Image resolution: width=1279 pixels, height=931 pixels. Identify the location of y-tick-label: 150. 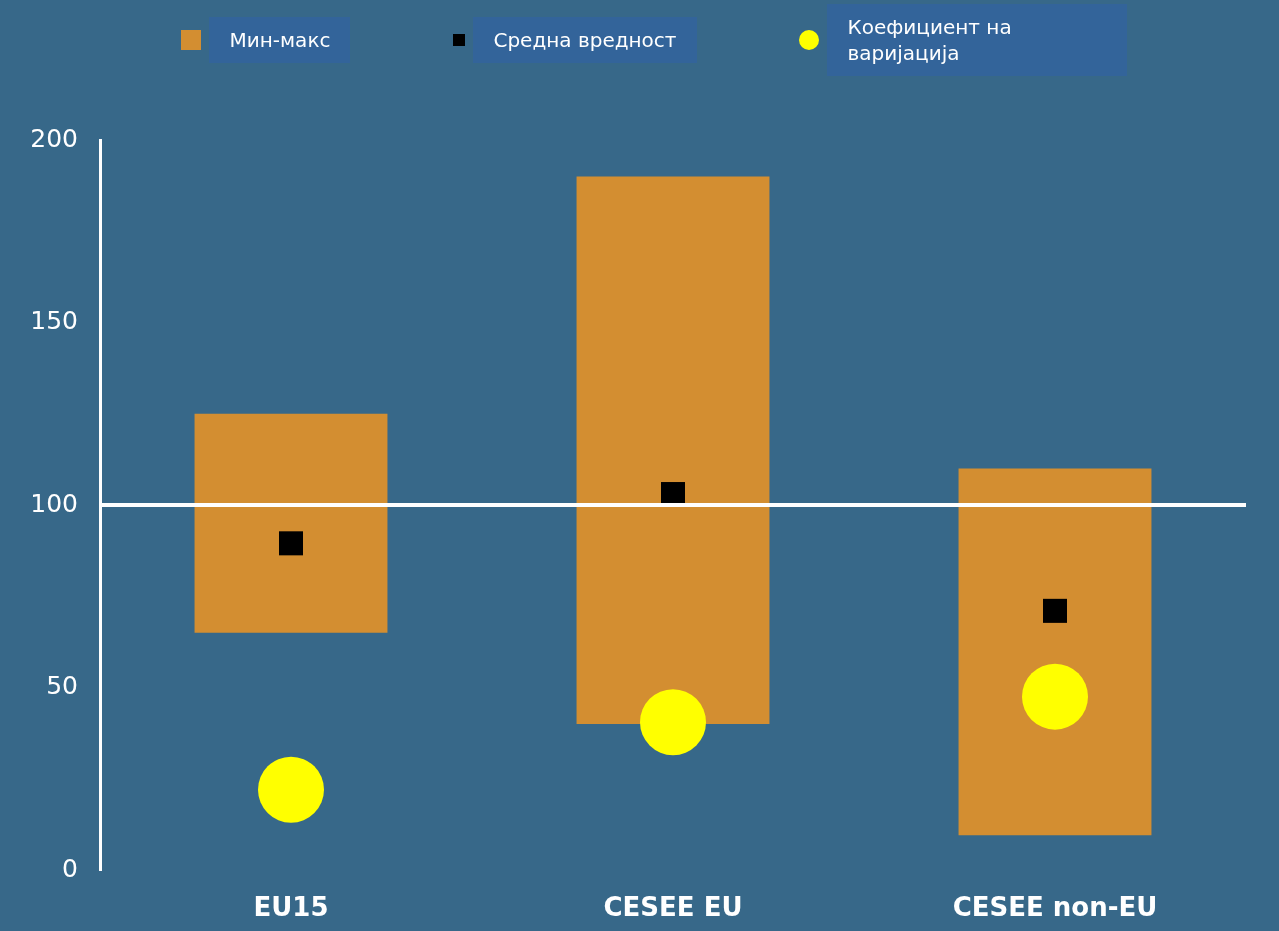
(54, 320).